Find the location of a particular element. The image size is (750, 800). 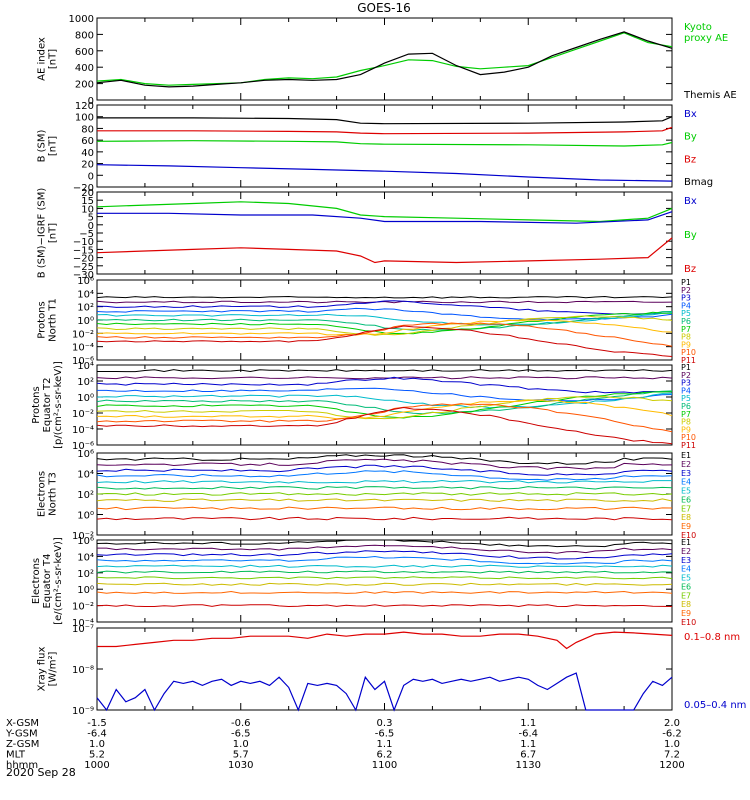

legend-entry-line: 0.05–0.4 nm is located at coordinates (715, 705).